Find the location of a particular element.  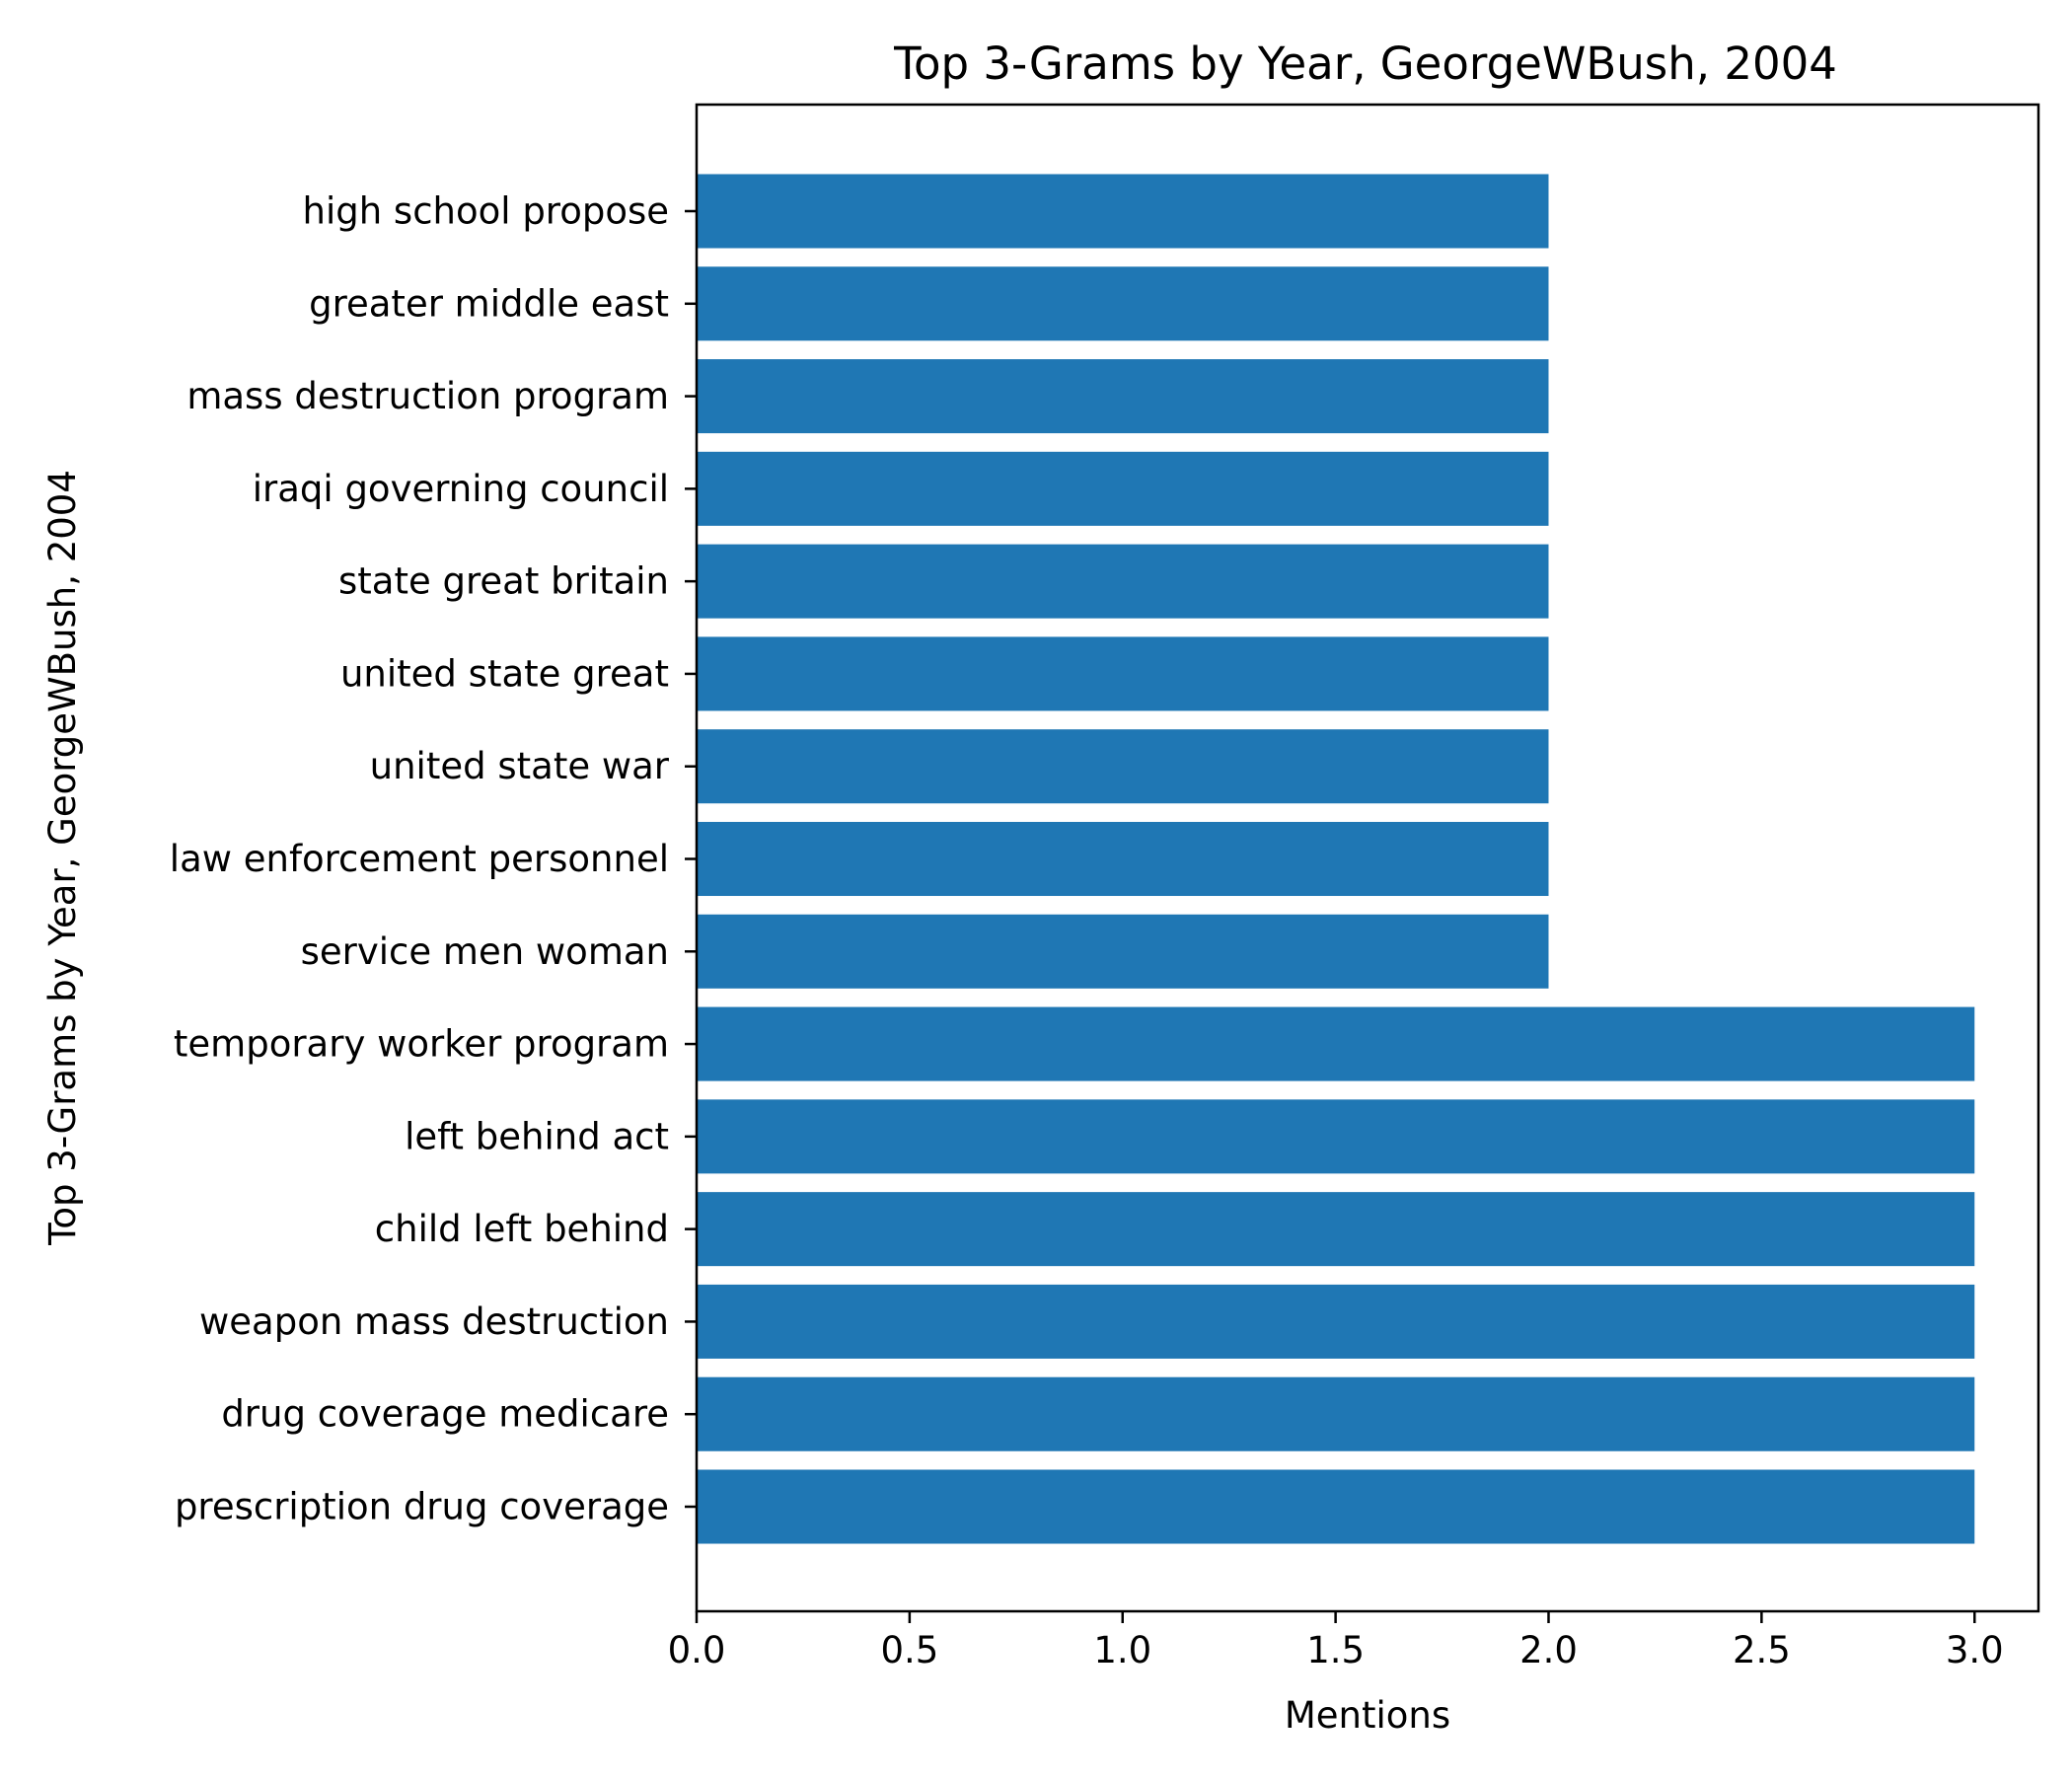

x-tick-label: 0.5 is located at coordinates (909, 1650).